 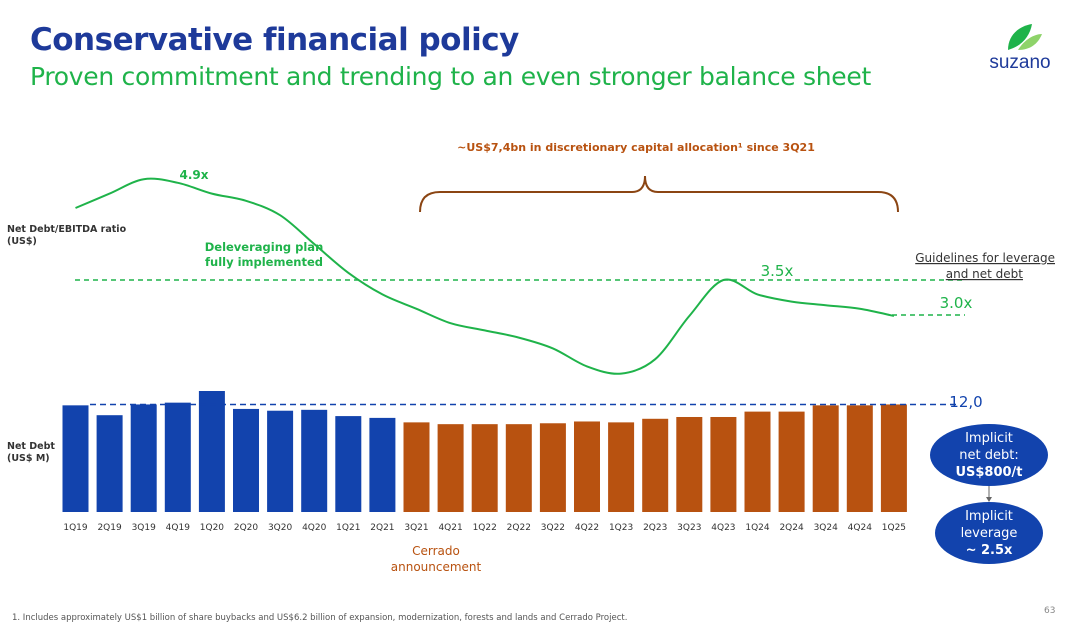 What do you see at coordinates (211, 451) in the screenshot?
I see `bar-1Q20` at bounding box center [211, 451].